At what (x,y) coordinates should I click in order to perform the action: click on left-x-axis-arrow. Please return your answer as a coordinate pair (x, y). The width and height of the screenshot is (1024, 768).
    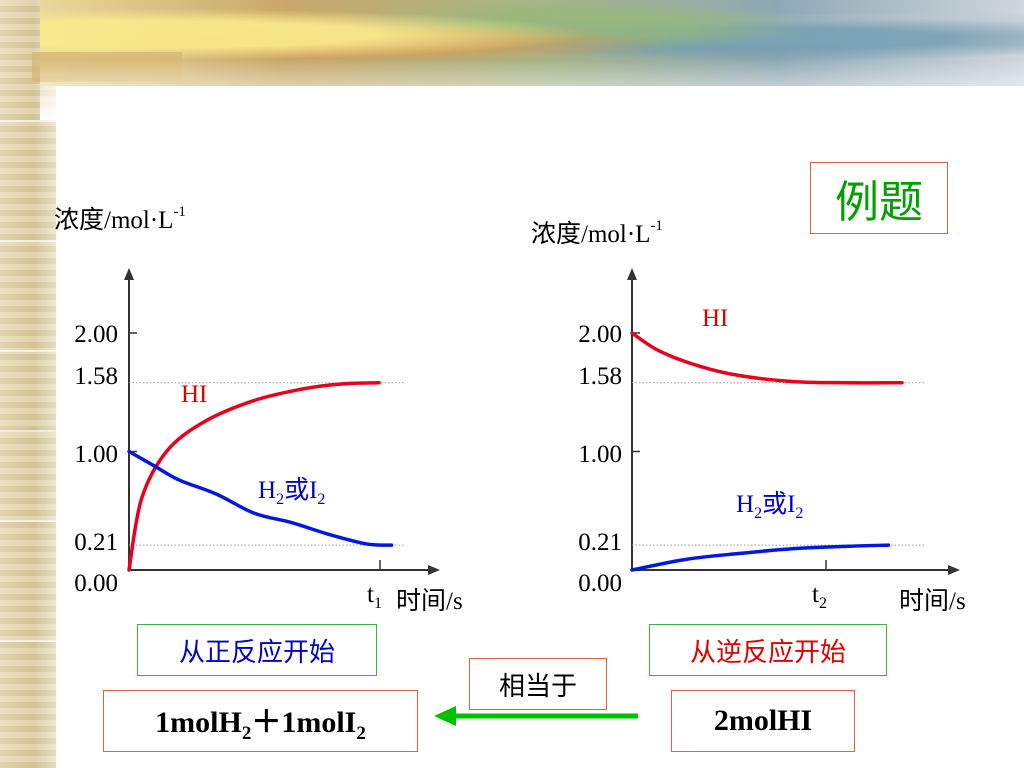
    Looking at the image, I should click on (434, 570).